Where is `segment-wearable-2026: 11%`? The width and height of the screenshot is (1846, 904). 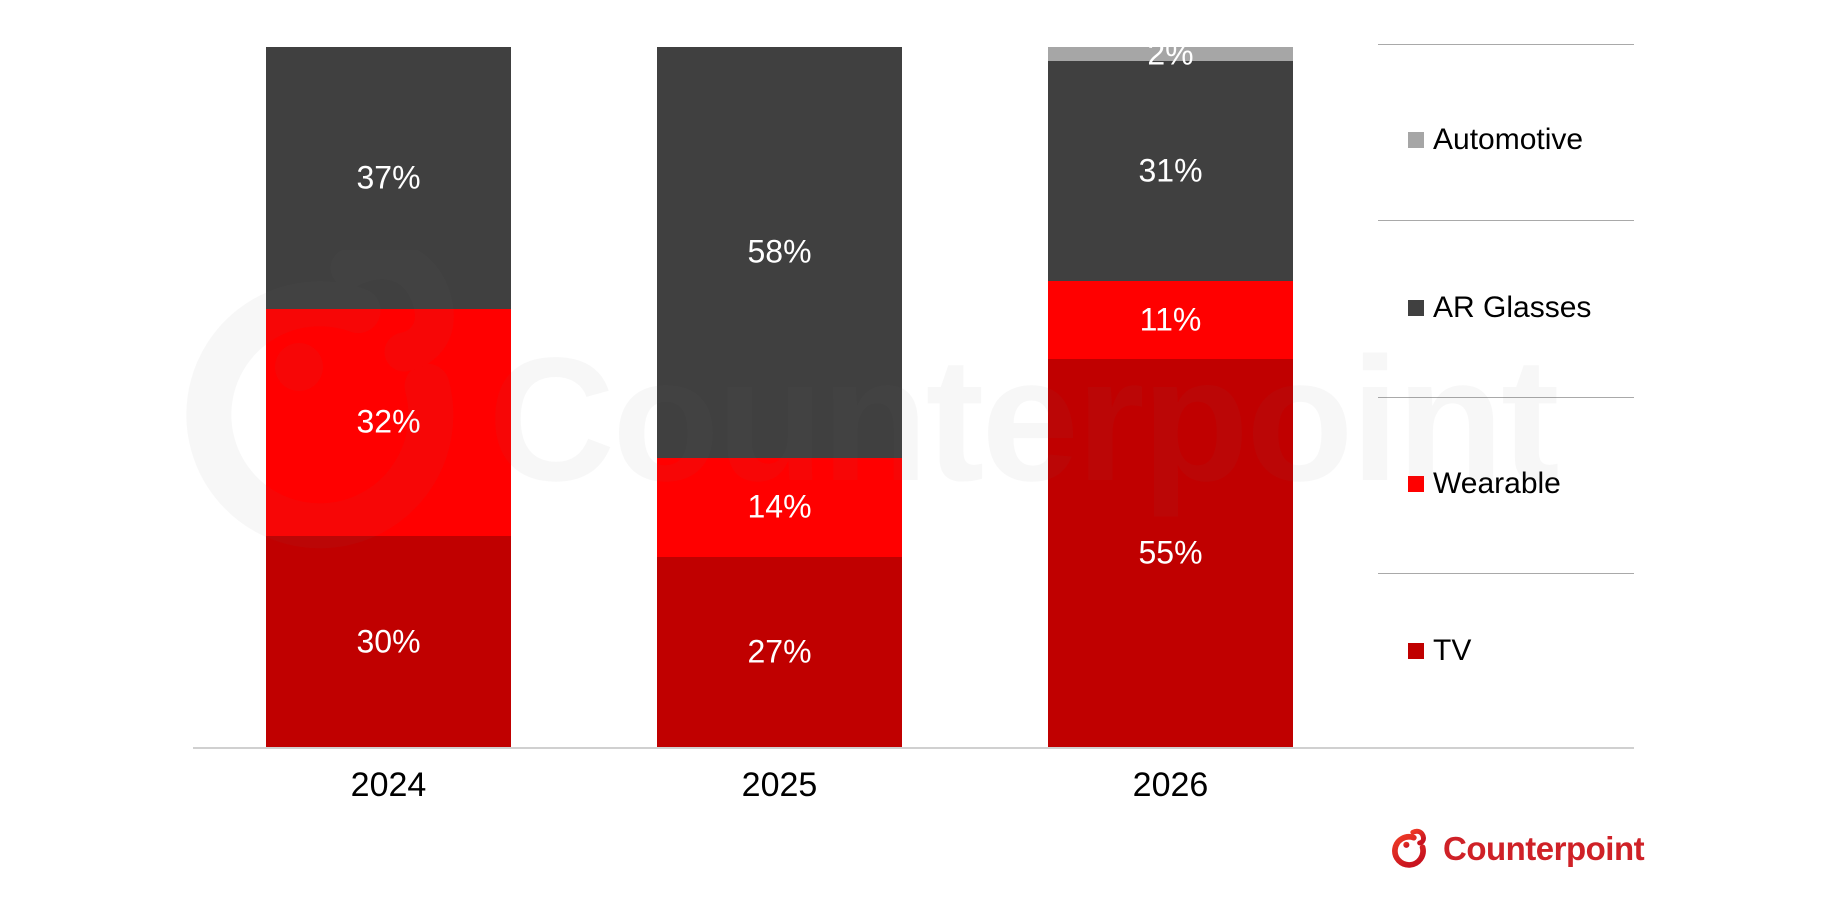
segment-wearable-2026: 11% is located at coordinates (1170, 319).